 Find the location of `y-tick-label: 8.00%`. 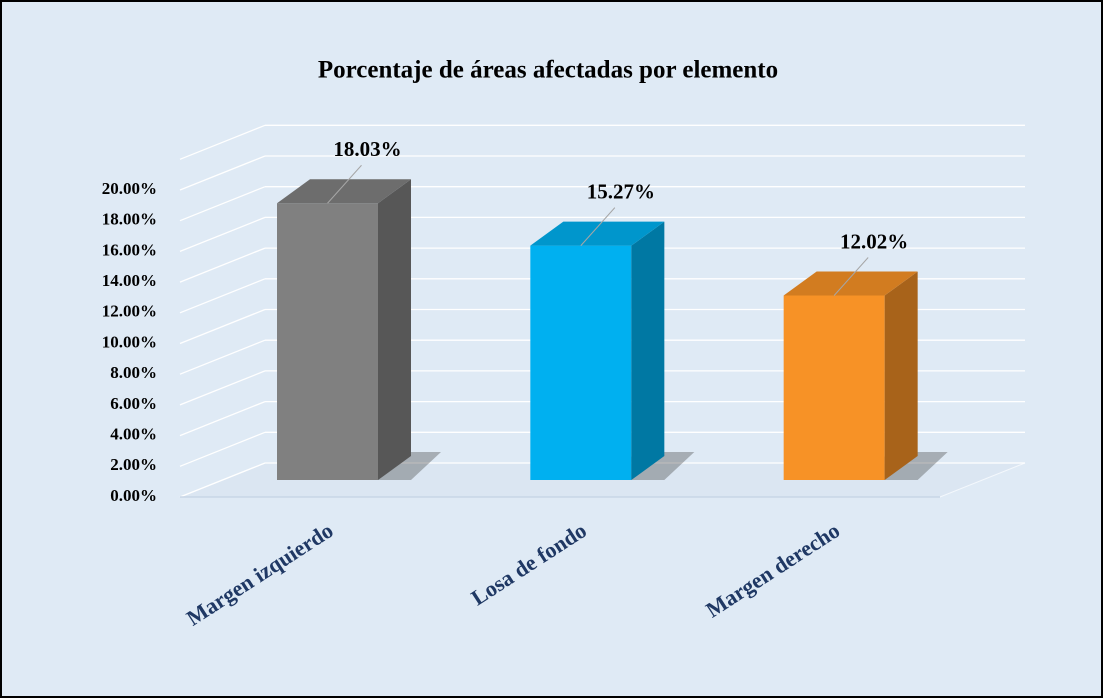

y-tick-label: 8.00% is located at coordinates (133, 372).